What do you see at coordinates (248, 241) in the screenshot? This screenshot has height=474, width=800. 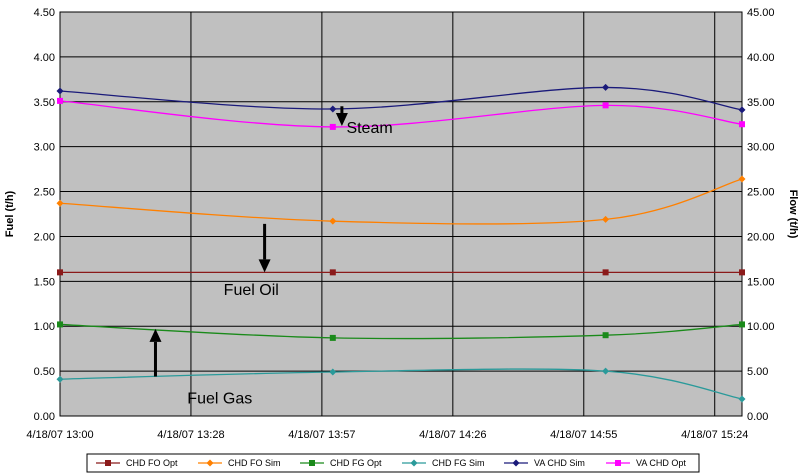 I see `arrows-layer` at bounding box center [248, 241].